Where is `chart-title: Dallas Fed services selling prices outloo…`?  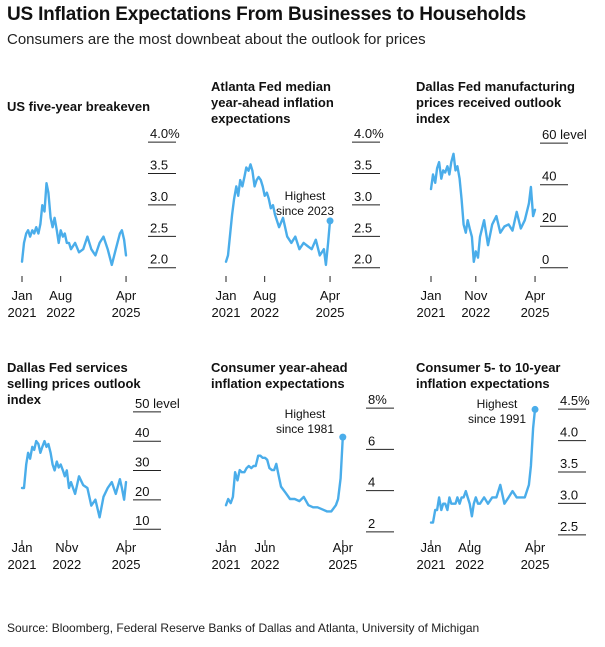 chart-title: Dallas Fed services selling prices outloo… is located at coordinates (74, 383).